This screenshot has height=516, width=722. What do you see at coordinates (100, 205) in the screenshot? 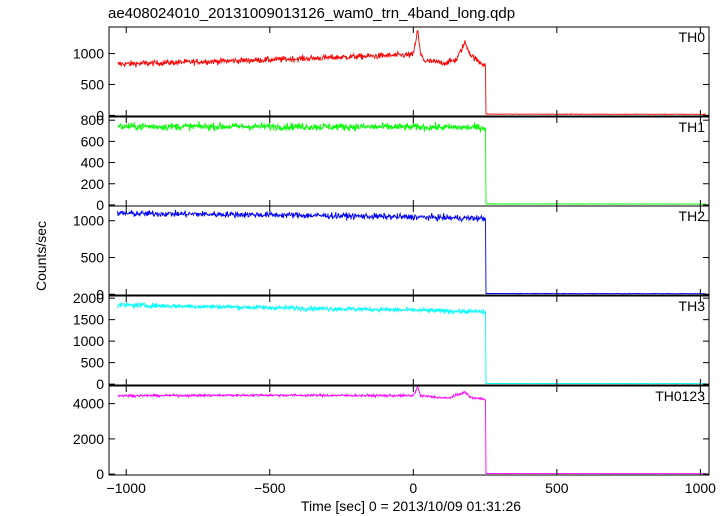
I see `panel-th1-ytick-label: 0` at bounding box center [100, 205].